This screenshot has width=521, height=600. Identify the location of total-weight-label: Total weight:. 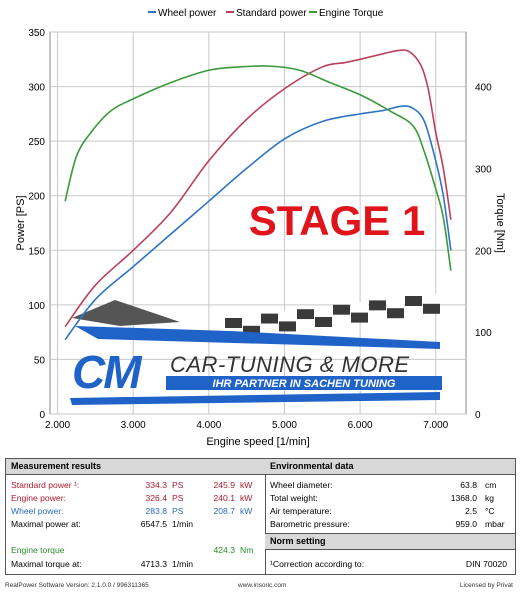
(294, 498).